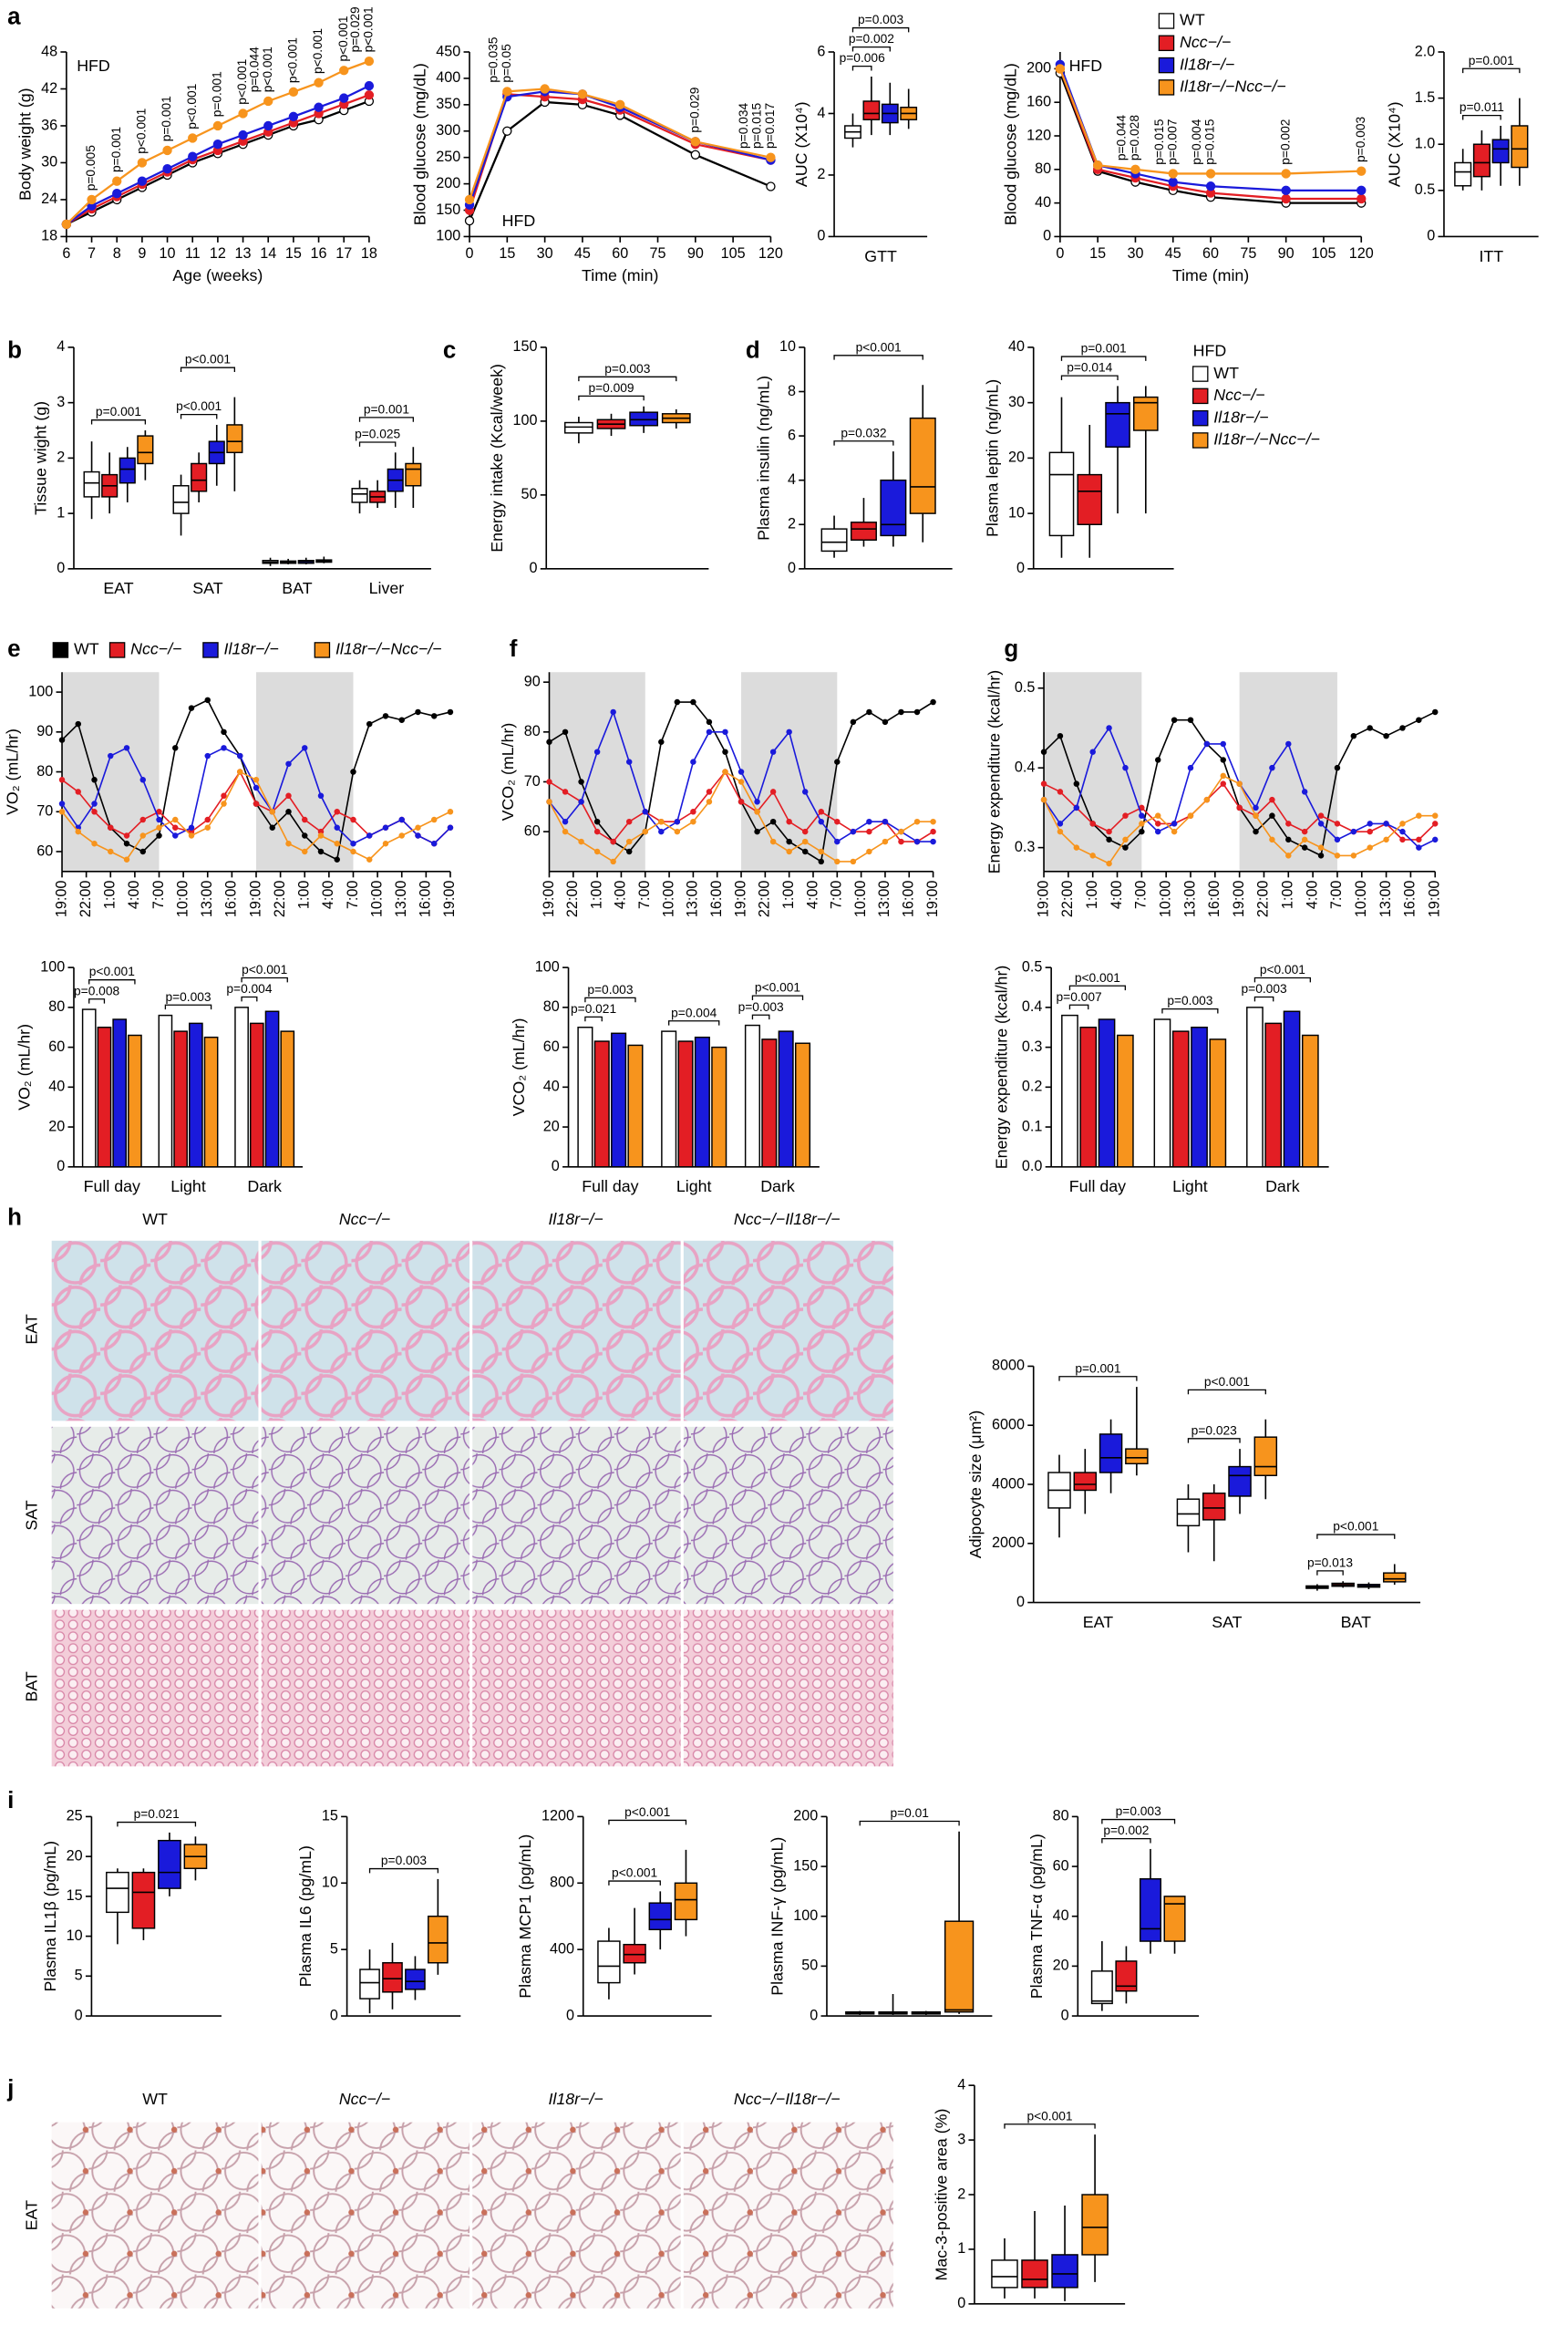  Describe the element at coordinates (1032, 1046) in the screenshot. I see `y-tick-label: 0.3` at that location.